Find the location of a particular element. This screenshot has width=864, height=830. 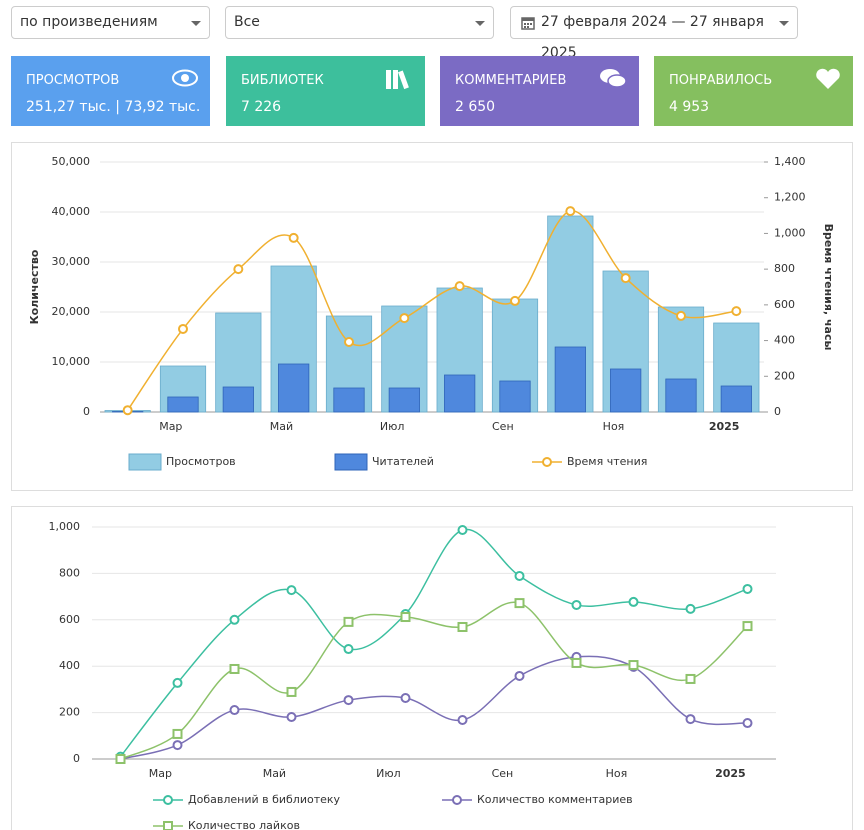

stat-label: БИБЛИОТЕК is located at coordinates (282, 80).